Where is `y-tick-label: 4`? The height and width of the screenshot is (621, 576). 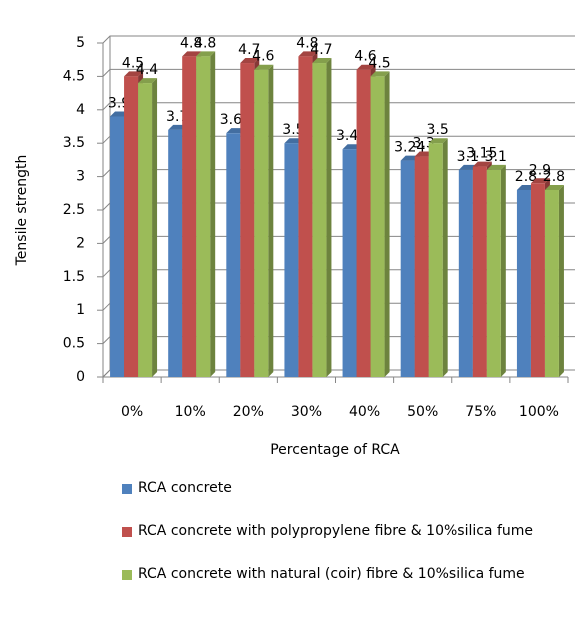 y-tick-label: 4 is located at coordinates (80, 110).